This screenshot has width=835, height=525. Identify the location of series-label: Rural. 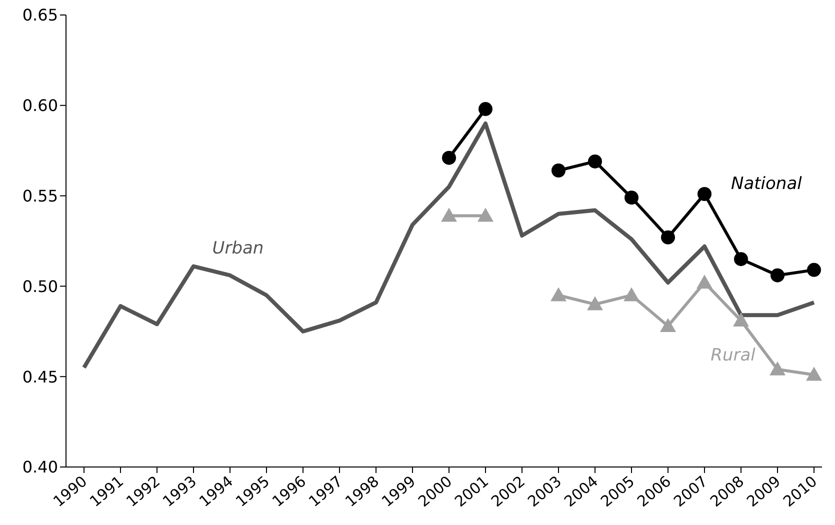
(733, 356).